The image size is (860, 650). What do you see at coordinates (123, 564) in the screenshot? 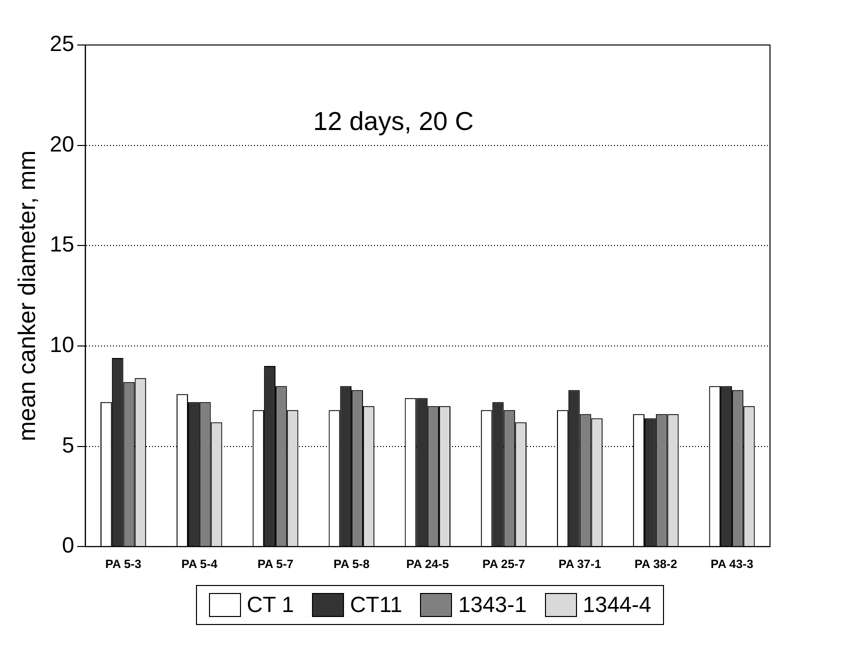
I see `x-tick-label: PA 5-3` at bounding box center [123, 564].